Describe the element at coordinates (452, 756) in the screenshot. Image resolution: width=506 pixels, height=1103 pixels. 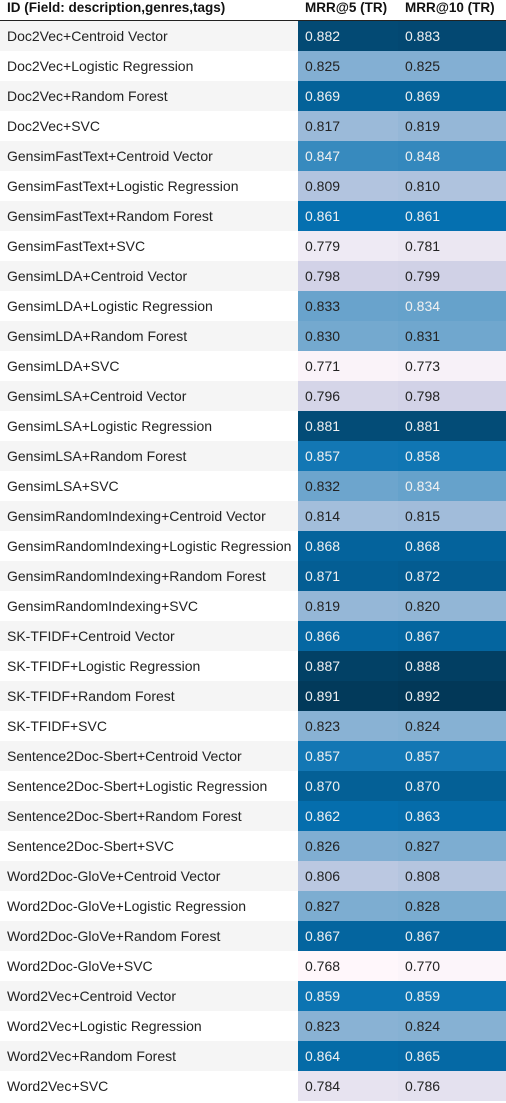
I see `cell-mrr10: 0.857` at that location.